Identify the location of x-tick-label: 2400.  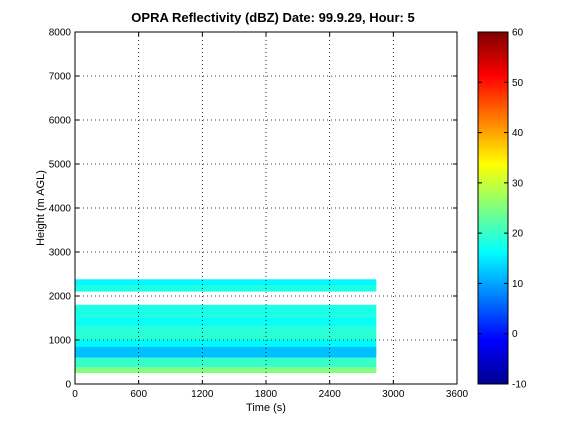
(330, 394).